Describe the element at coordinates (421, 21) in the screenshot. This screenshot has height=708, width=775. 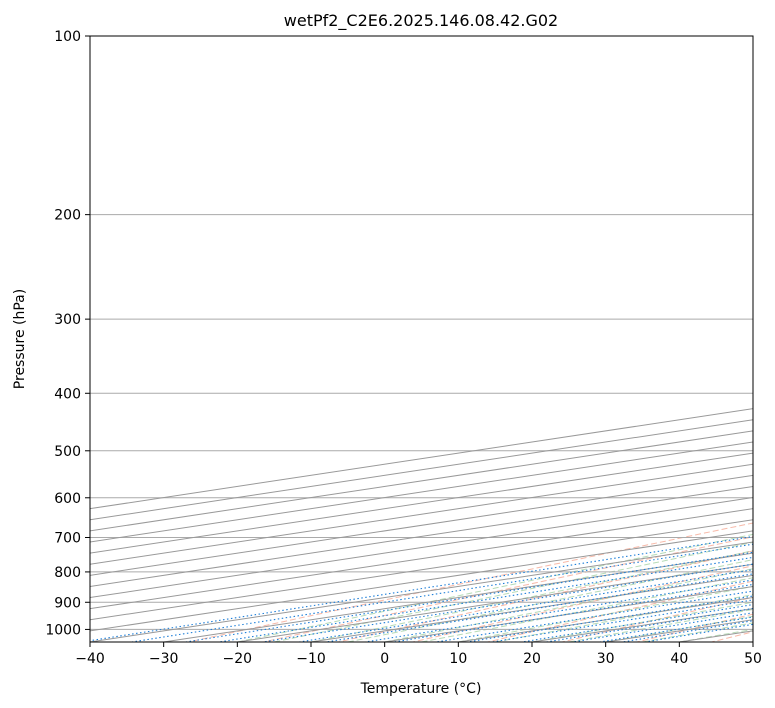
I see `chart-title: wetPf2_C2E6.2025.146.08.42.G02` at that location.